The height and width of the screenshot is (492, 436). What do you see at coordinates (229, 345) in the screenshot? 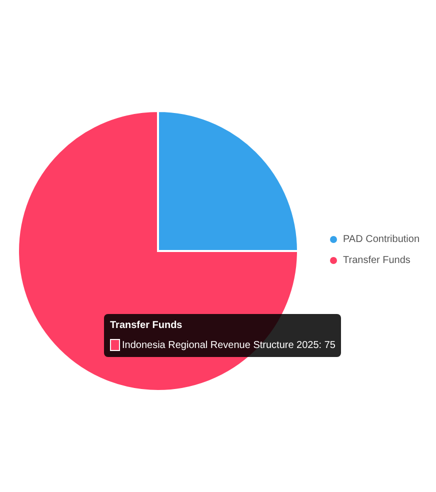
I see `text: Indonesia Regional Revenue Structure 2025: 75` at bounding box center [229, 345].